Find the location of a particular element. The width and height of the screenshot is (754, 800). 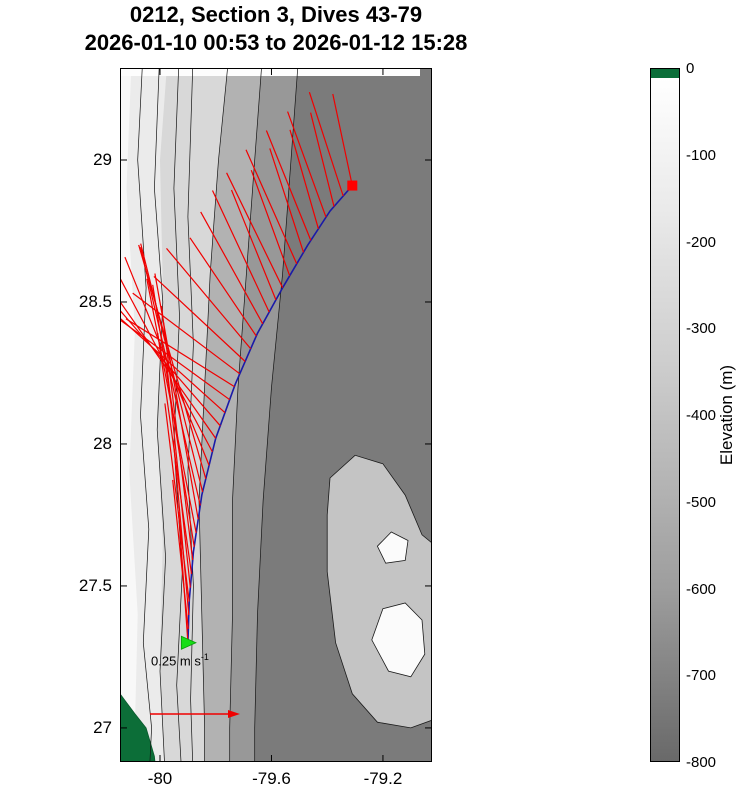

start-marker-triangle is located at coordinates (188, 642).